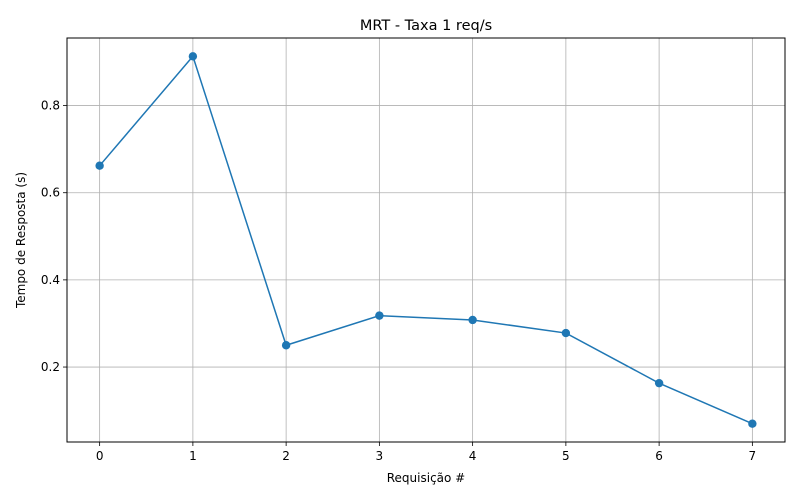 The image size is (800, 500). What do you see at coordinates (753, 456) in the screenshot?
I see `x-tick-label: 7` at bounding box center [753, 456].